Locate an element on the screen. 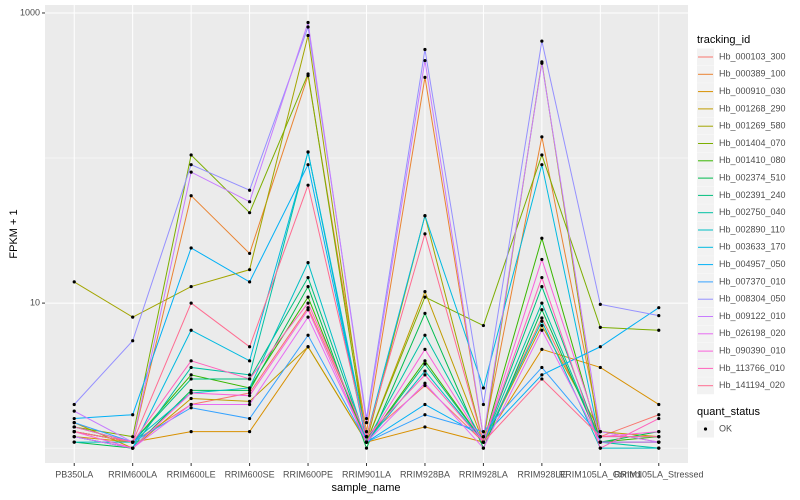  legend-label: Hb_026198_020 is located at coordinates (752, 333).